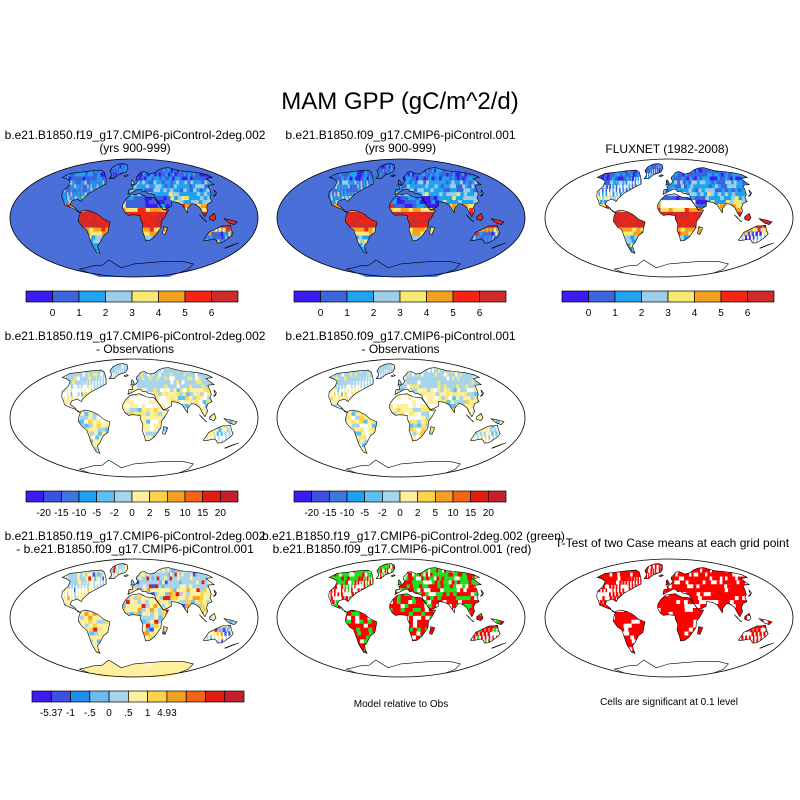 The width and height of the screenshot is (800, 800). I want to click on note-ttest: Cells are significant at 0.1 level, so click(669, 702).